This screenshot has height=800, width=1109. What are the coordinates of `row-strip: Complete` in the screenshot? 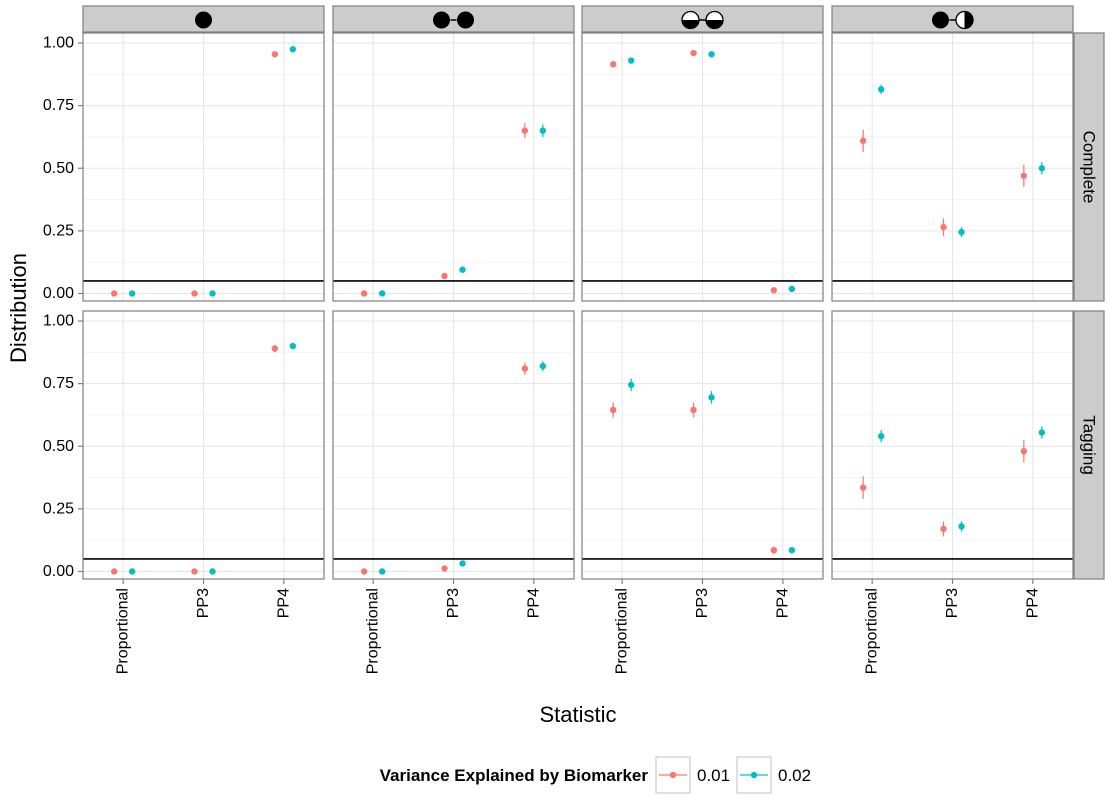 It's located at (1089, 167).